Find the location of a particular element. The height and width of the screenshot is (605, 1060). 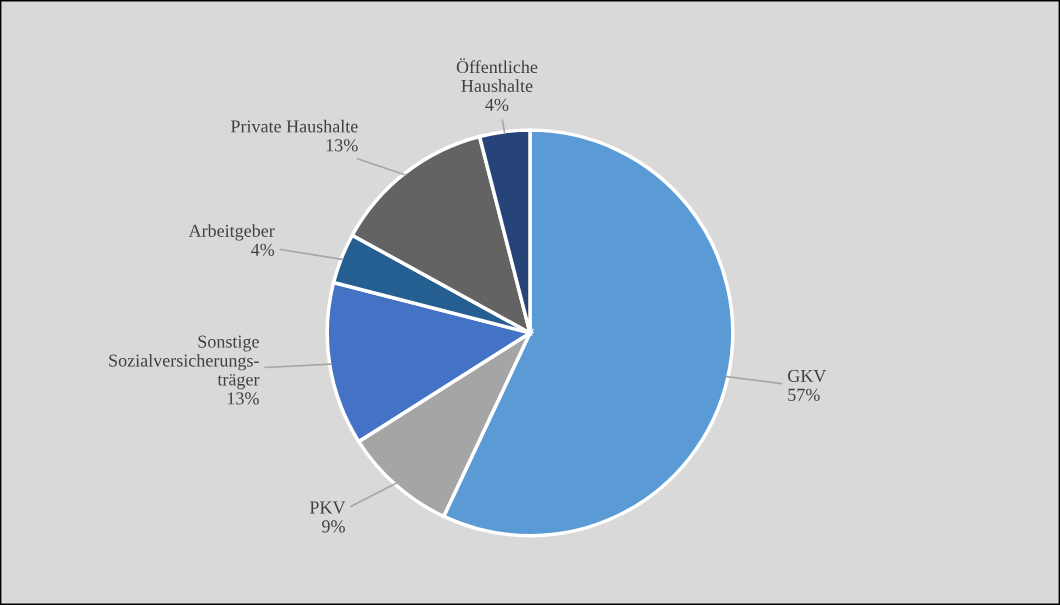

slice-label: Private Haushalte is located at coordinates (294, 126).